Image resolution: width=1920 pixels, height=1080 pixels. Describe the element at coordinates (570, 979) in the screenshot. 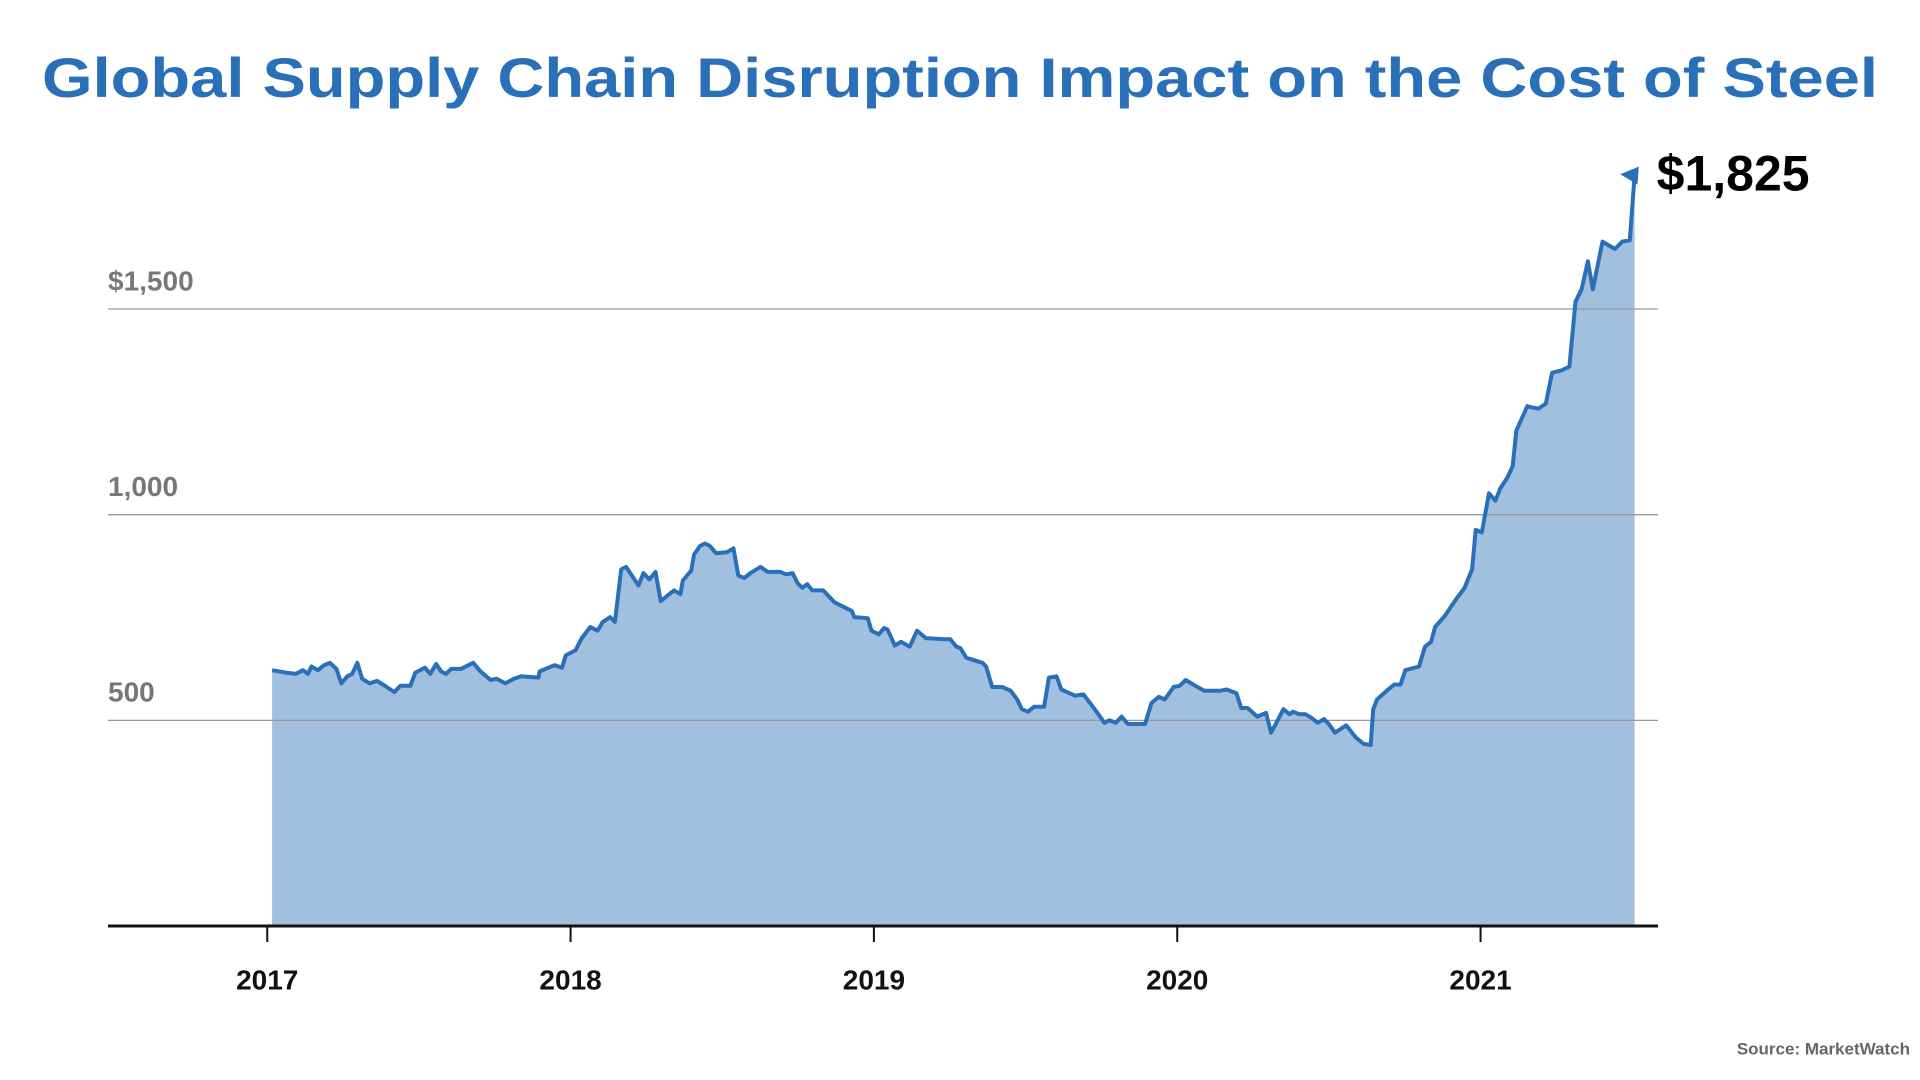

I see `x-tick-label: 2018` at that location.